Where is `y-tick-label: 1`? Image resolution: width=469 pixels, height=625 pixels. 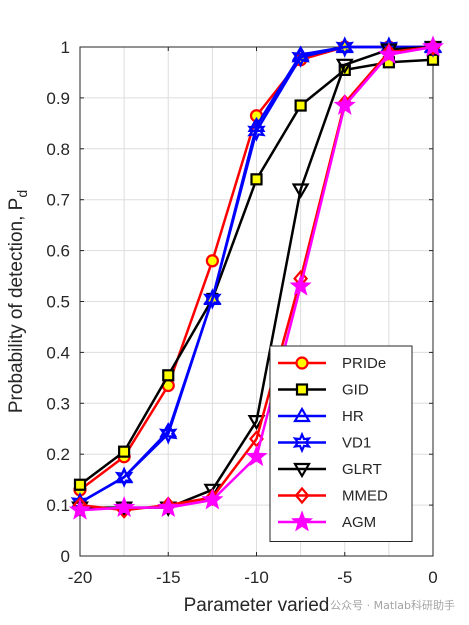 y-tick-label: 1 is located at coordinates (65, 47).